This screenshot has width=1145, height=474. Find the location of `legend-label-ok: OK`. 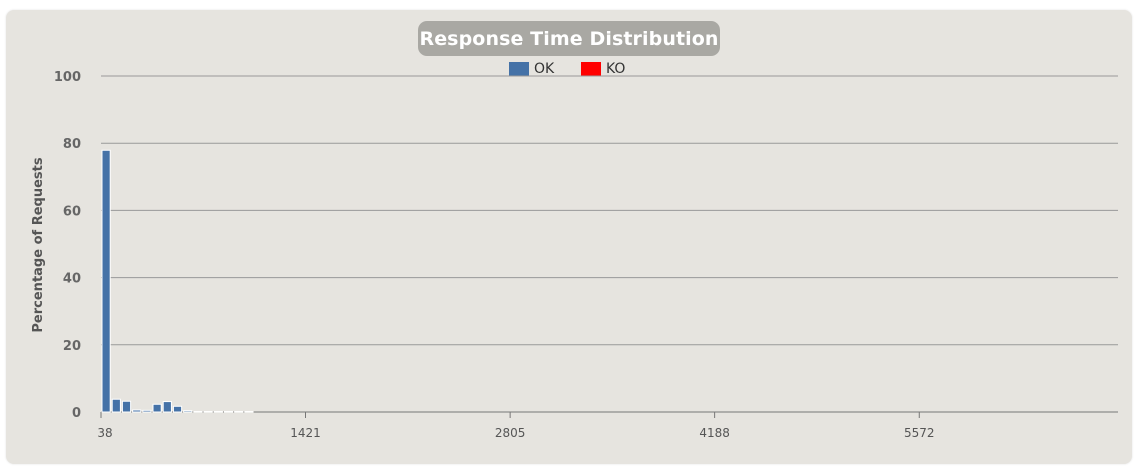

legend-label-ok: OK is located at coordinates (544, 69).